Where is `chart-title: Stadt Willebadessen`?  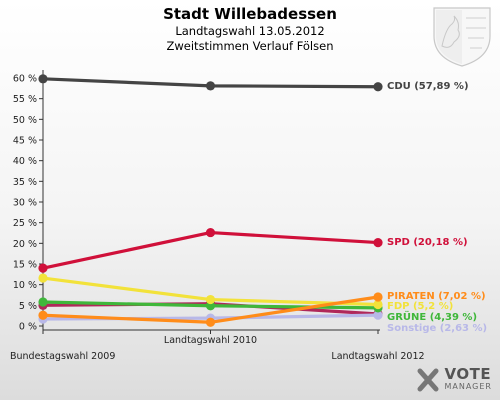
chart-title: Stadt Willebadessen is located at coordinates (250, 14).